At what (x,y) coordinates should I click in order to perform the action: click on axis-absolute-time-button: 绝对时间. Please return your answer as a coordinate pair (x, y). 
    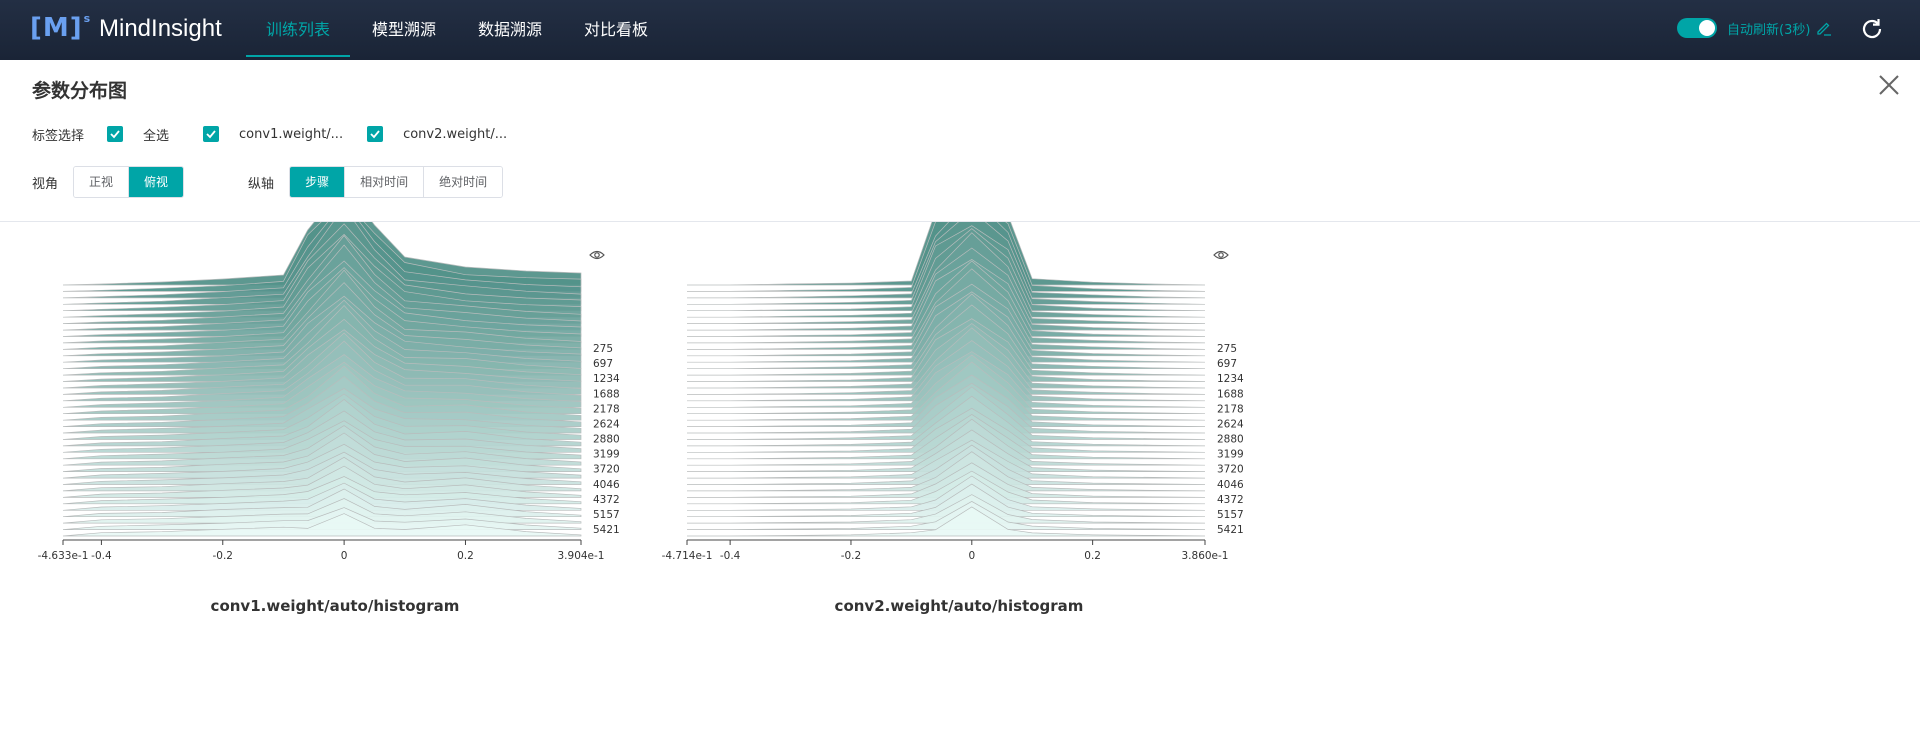
    Looking at the image, I should click on (463, 182).